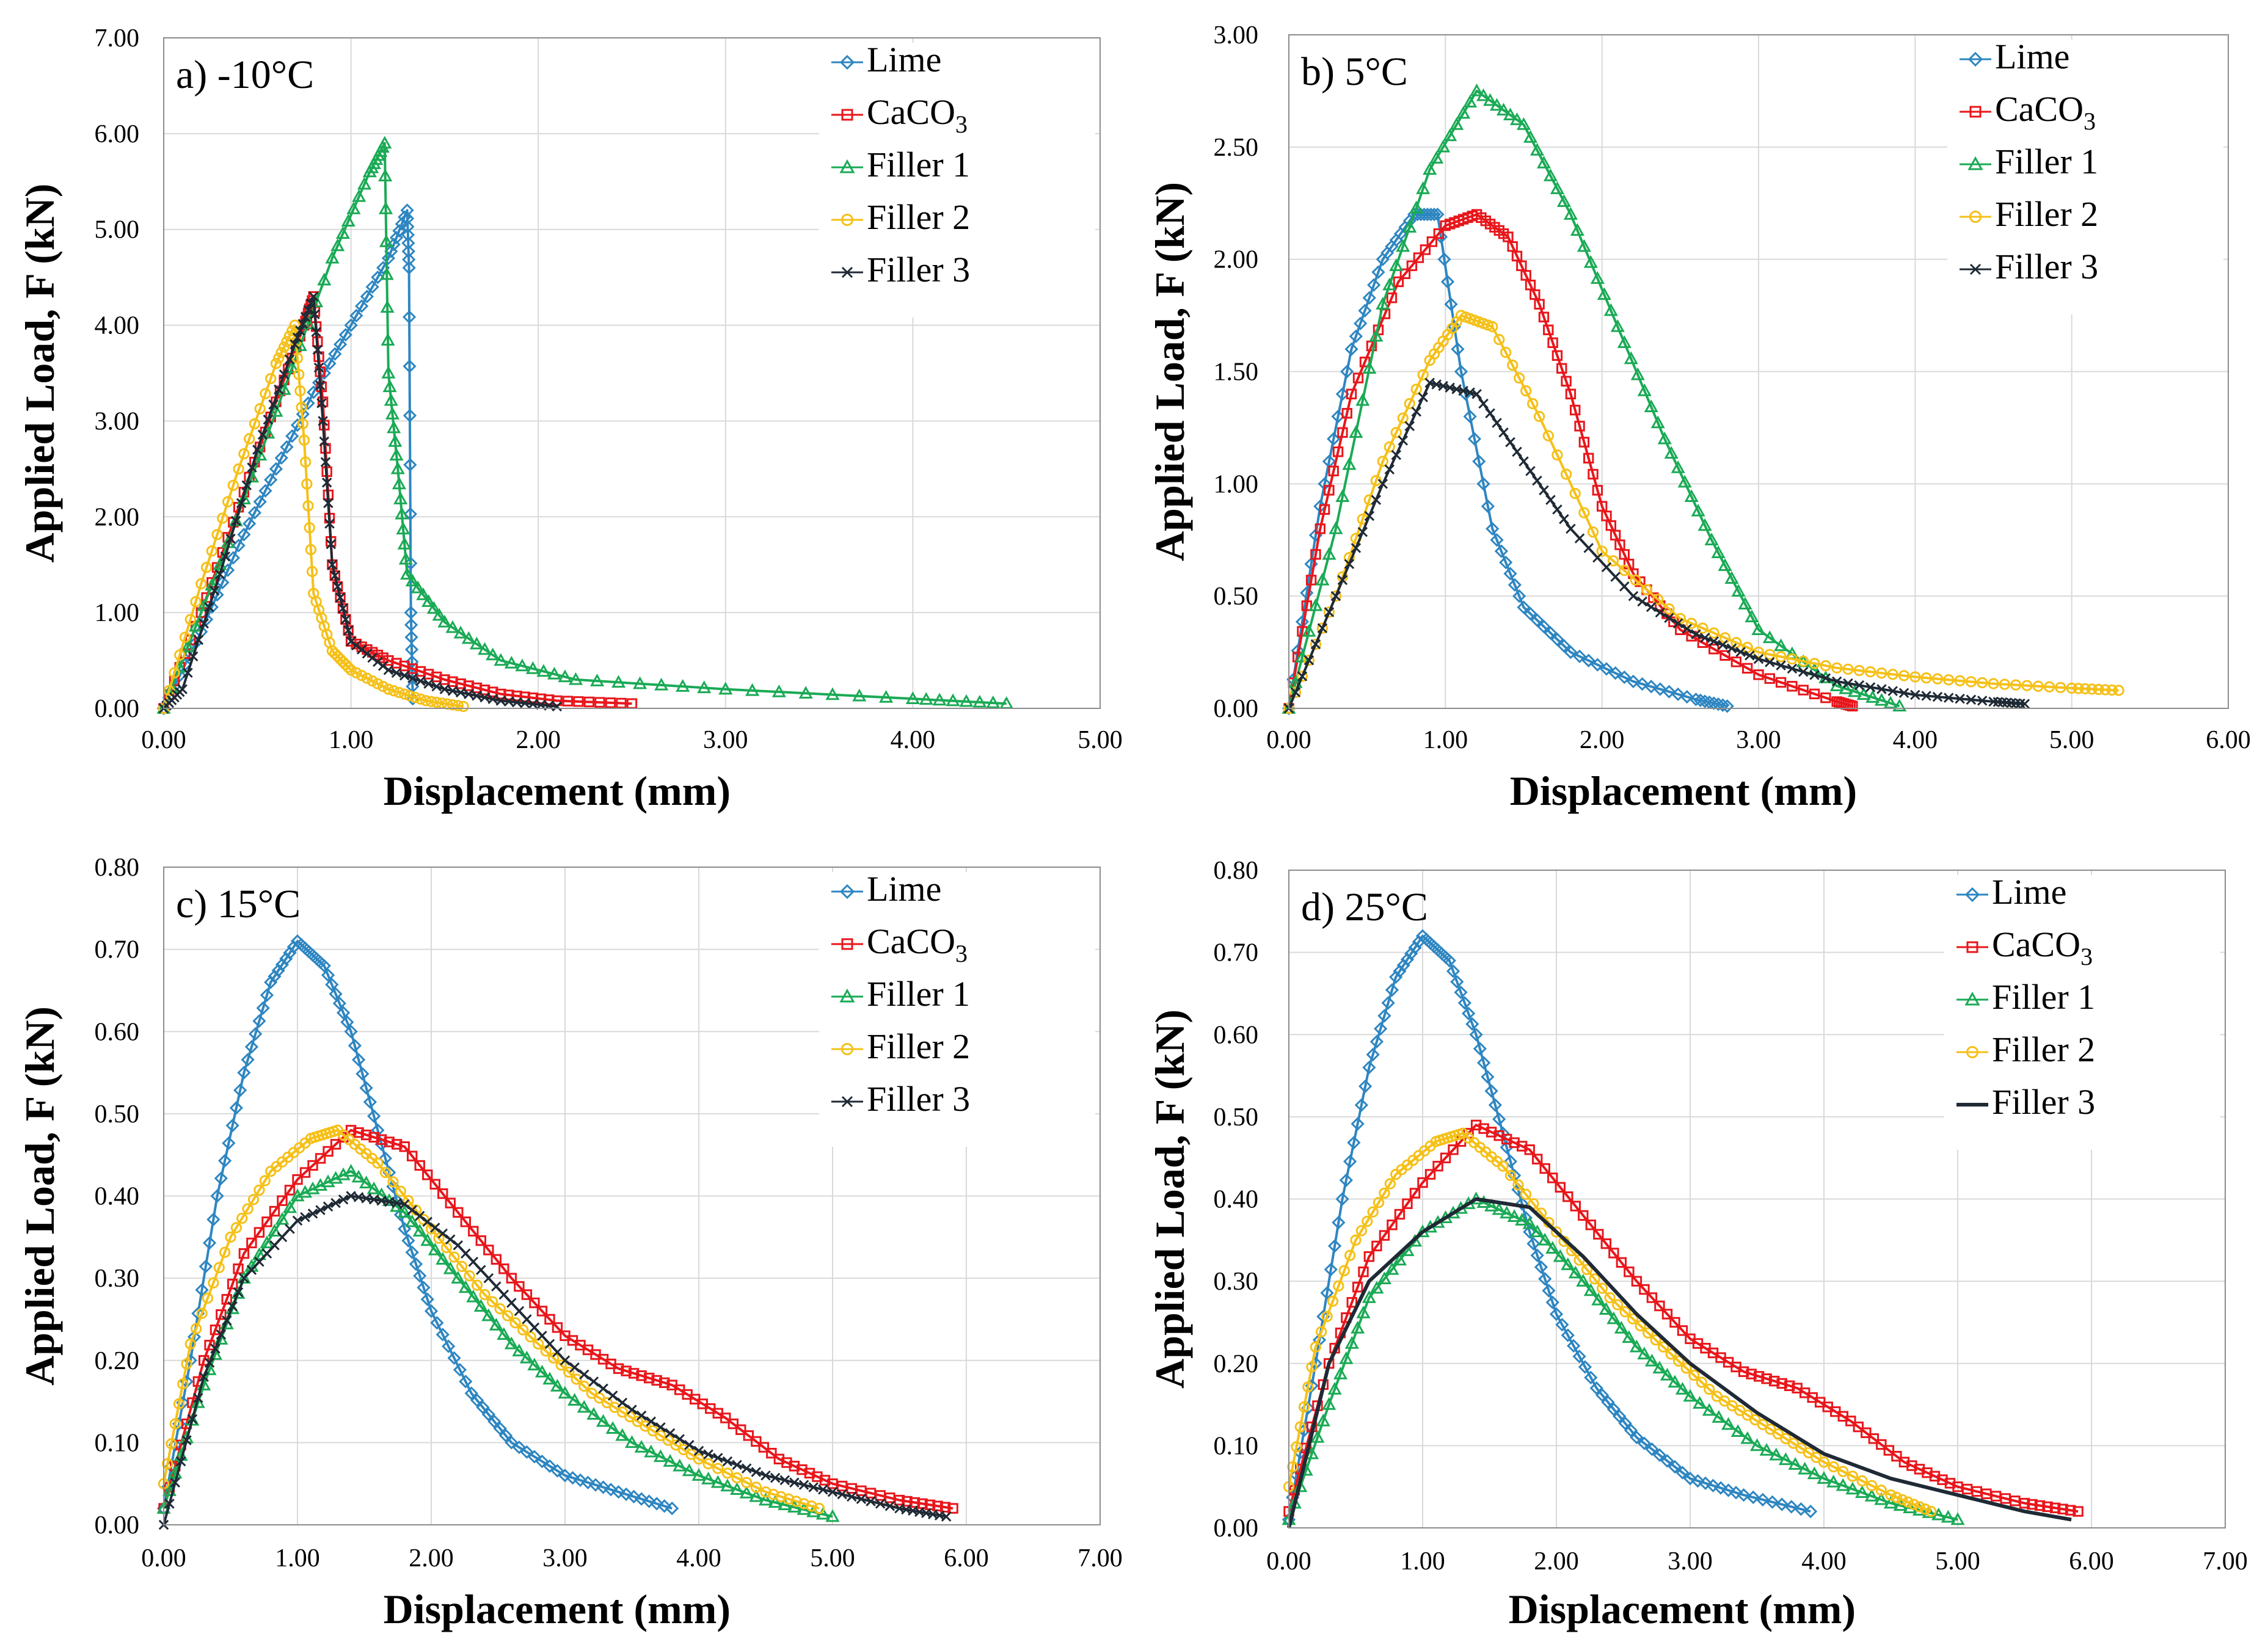 This screenshot has height=1650, width=2268. I want to click on x-axis-title: Displacement (mm), so click(1683, 791).